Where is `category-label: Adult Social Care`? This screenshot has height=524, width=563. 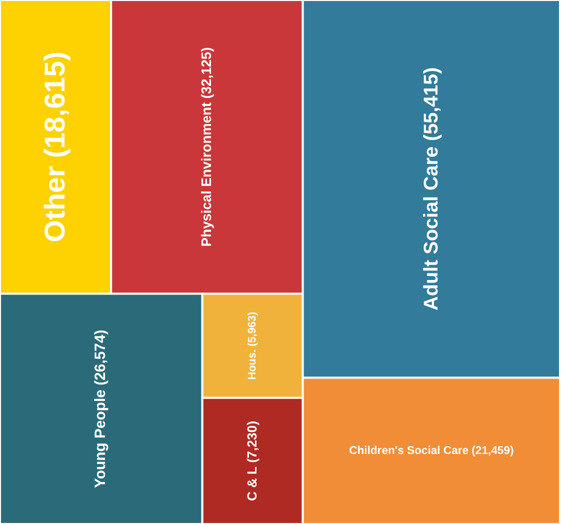 category-label: Adult Social Care is located at coordinates (431, 228).